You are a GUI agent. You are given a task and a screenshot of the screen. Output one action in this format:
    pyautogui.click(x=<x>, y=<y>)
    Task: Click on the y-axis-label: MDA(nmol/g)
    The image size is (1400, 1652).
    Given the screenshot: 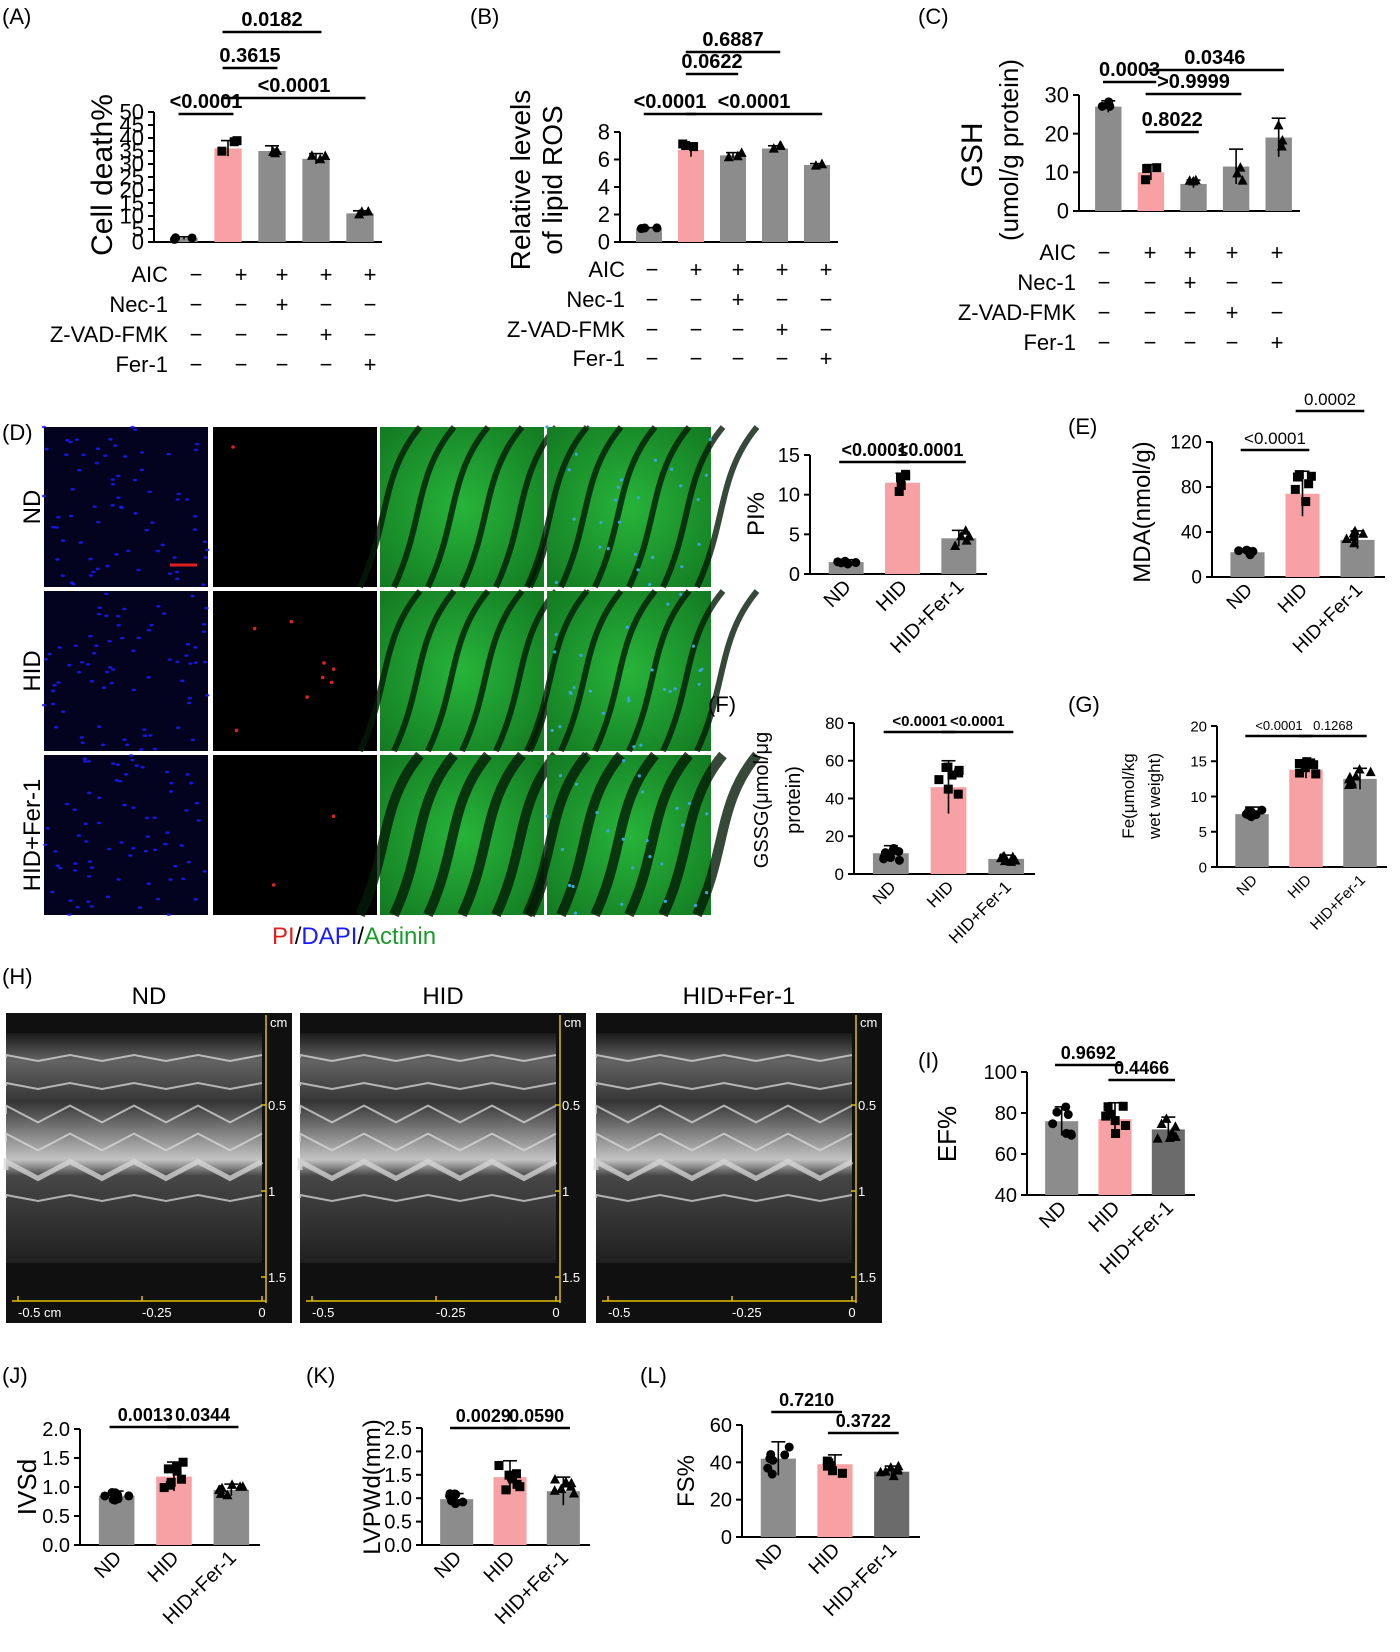 What is the action you would take?
    pyautogui.click(x=1142, y=511)
    